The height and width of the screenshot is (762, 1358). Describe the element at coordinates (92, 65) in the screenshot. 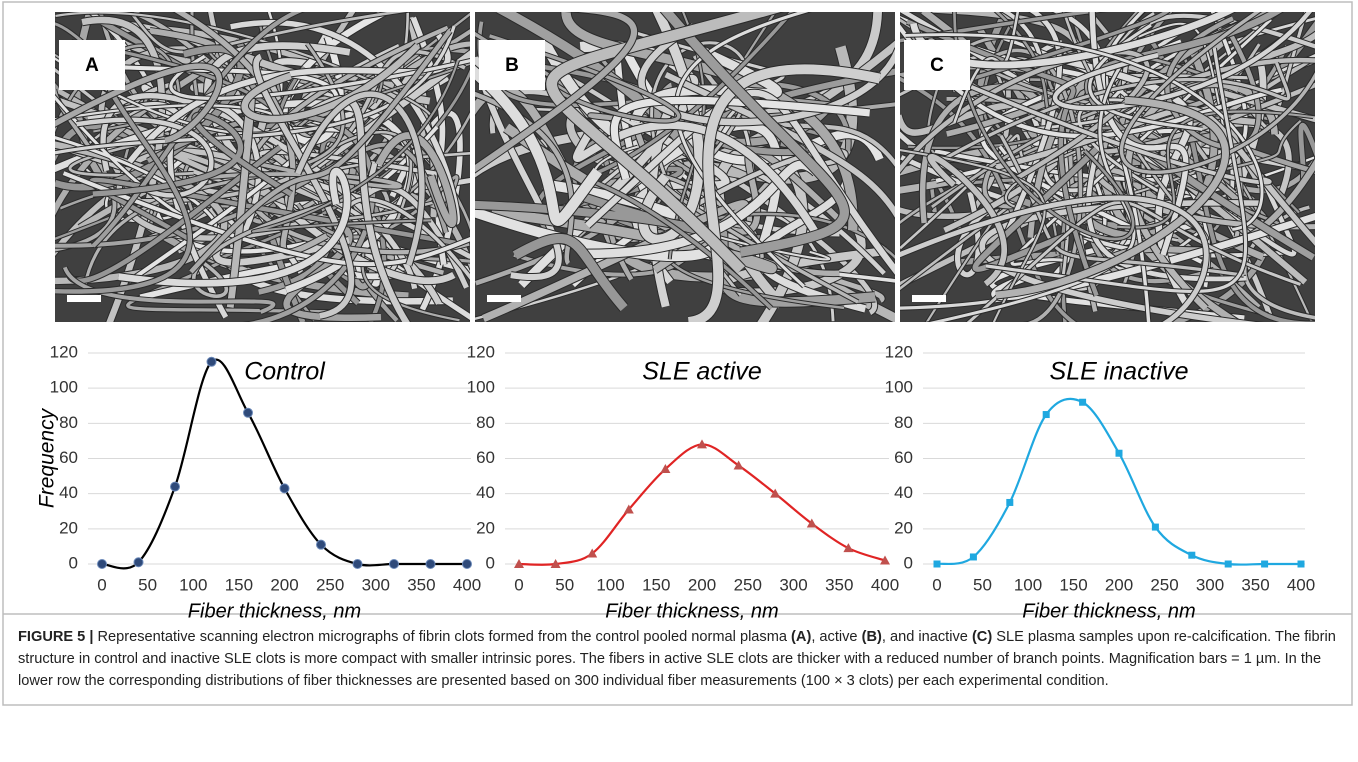

I see `panel-label: A` at that location.